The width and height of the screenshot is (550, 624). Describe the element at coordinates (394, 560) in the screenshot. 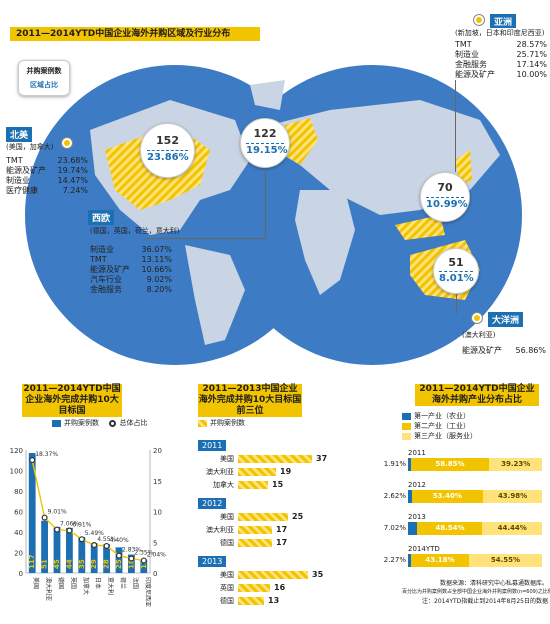

I see `primary-label: 2.27%` at that location.